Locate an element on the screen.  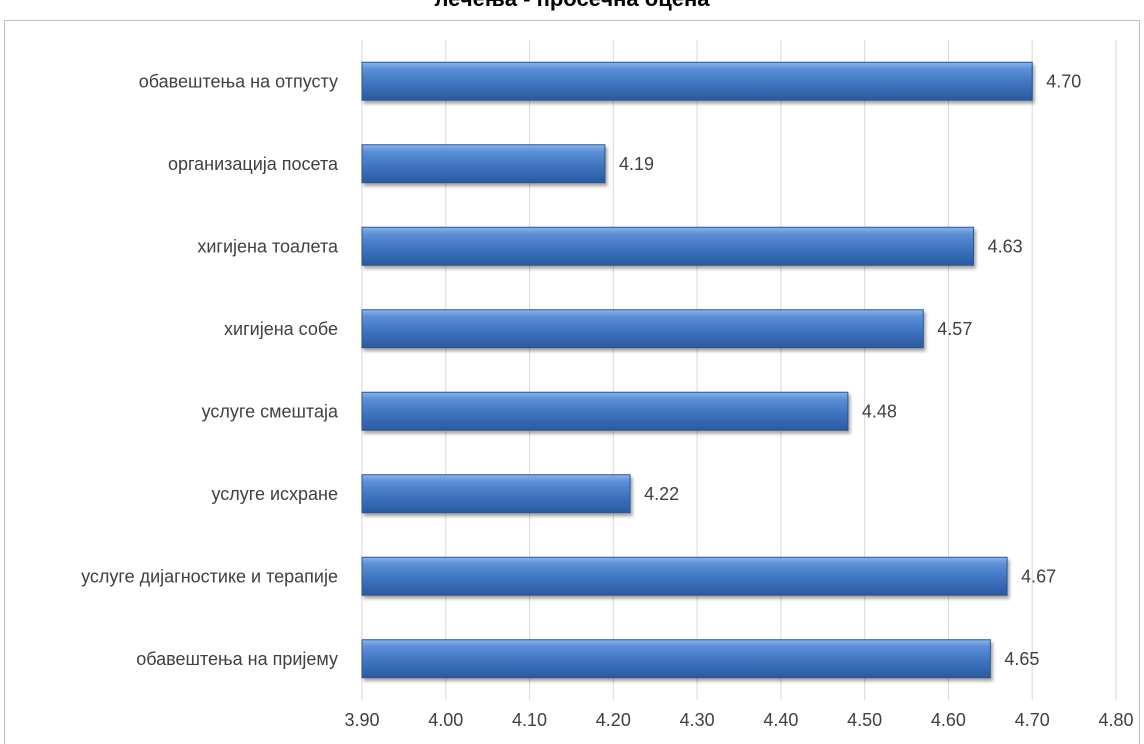
data-label: 4.19 is located at coordinates (636, 164).